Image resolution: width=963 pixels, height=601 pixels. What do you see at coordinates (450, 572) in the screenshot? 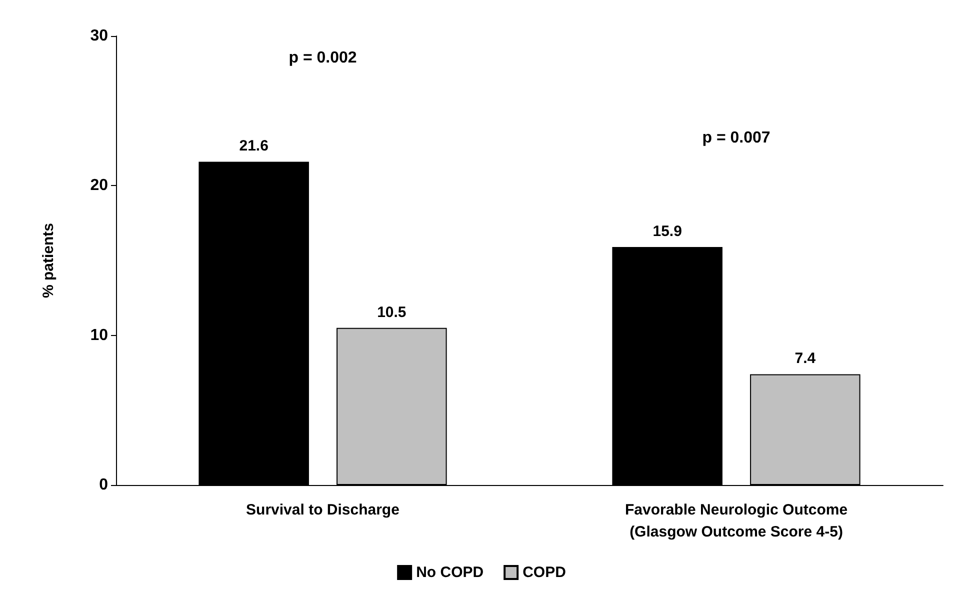
I see `legend-label: No COPD` at bounding box center [450, 572].